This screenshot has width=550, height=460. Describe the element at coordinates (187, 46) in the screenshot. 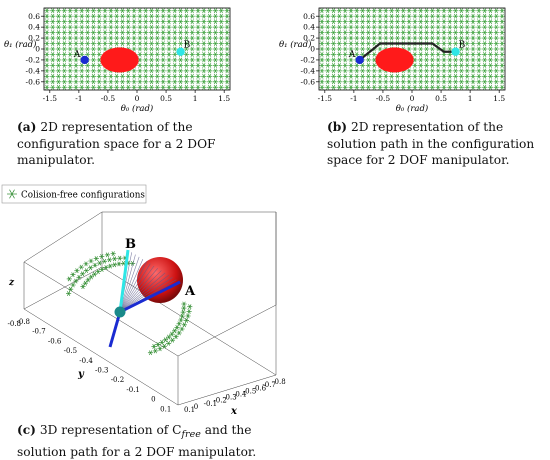

I see `point-label-b: B` at that location.